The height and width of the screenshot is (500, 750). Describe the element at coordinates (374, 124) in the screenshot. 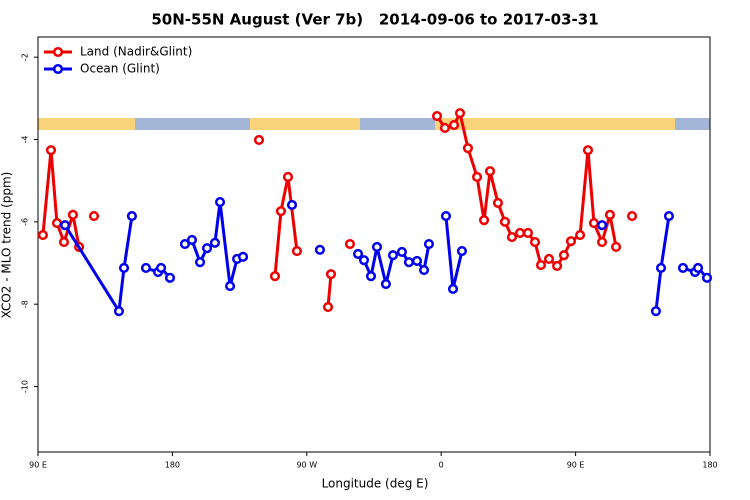

I see `land-mask` at that location.